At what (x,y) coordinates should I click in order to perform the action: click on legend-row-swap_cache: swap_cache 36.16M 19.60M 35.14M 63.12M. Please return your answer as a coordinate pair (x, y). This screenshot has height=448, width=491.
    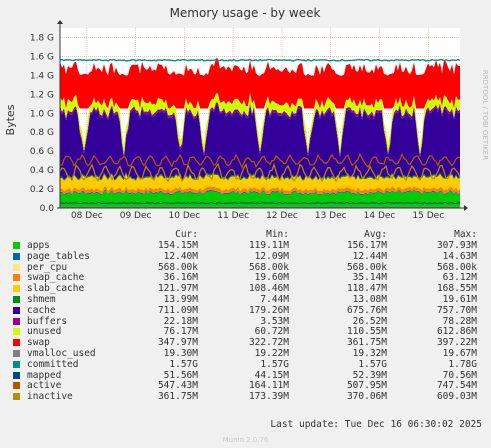
    Looking at the image, I should click on (245, 277).